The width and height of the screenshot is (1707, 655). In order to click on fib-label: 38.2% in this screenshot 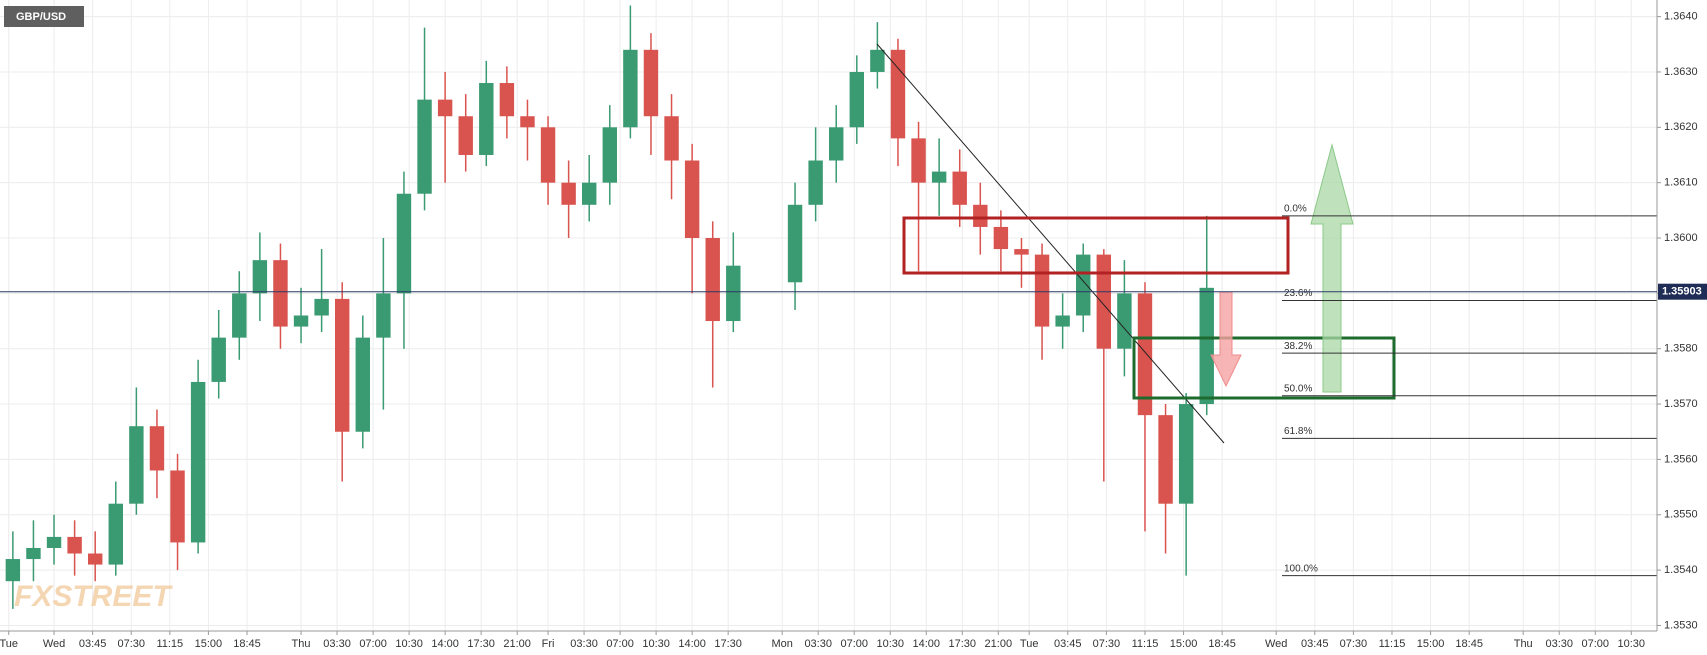, I will do `click(1298, 346)`.